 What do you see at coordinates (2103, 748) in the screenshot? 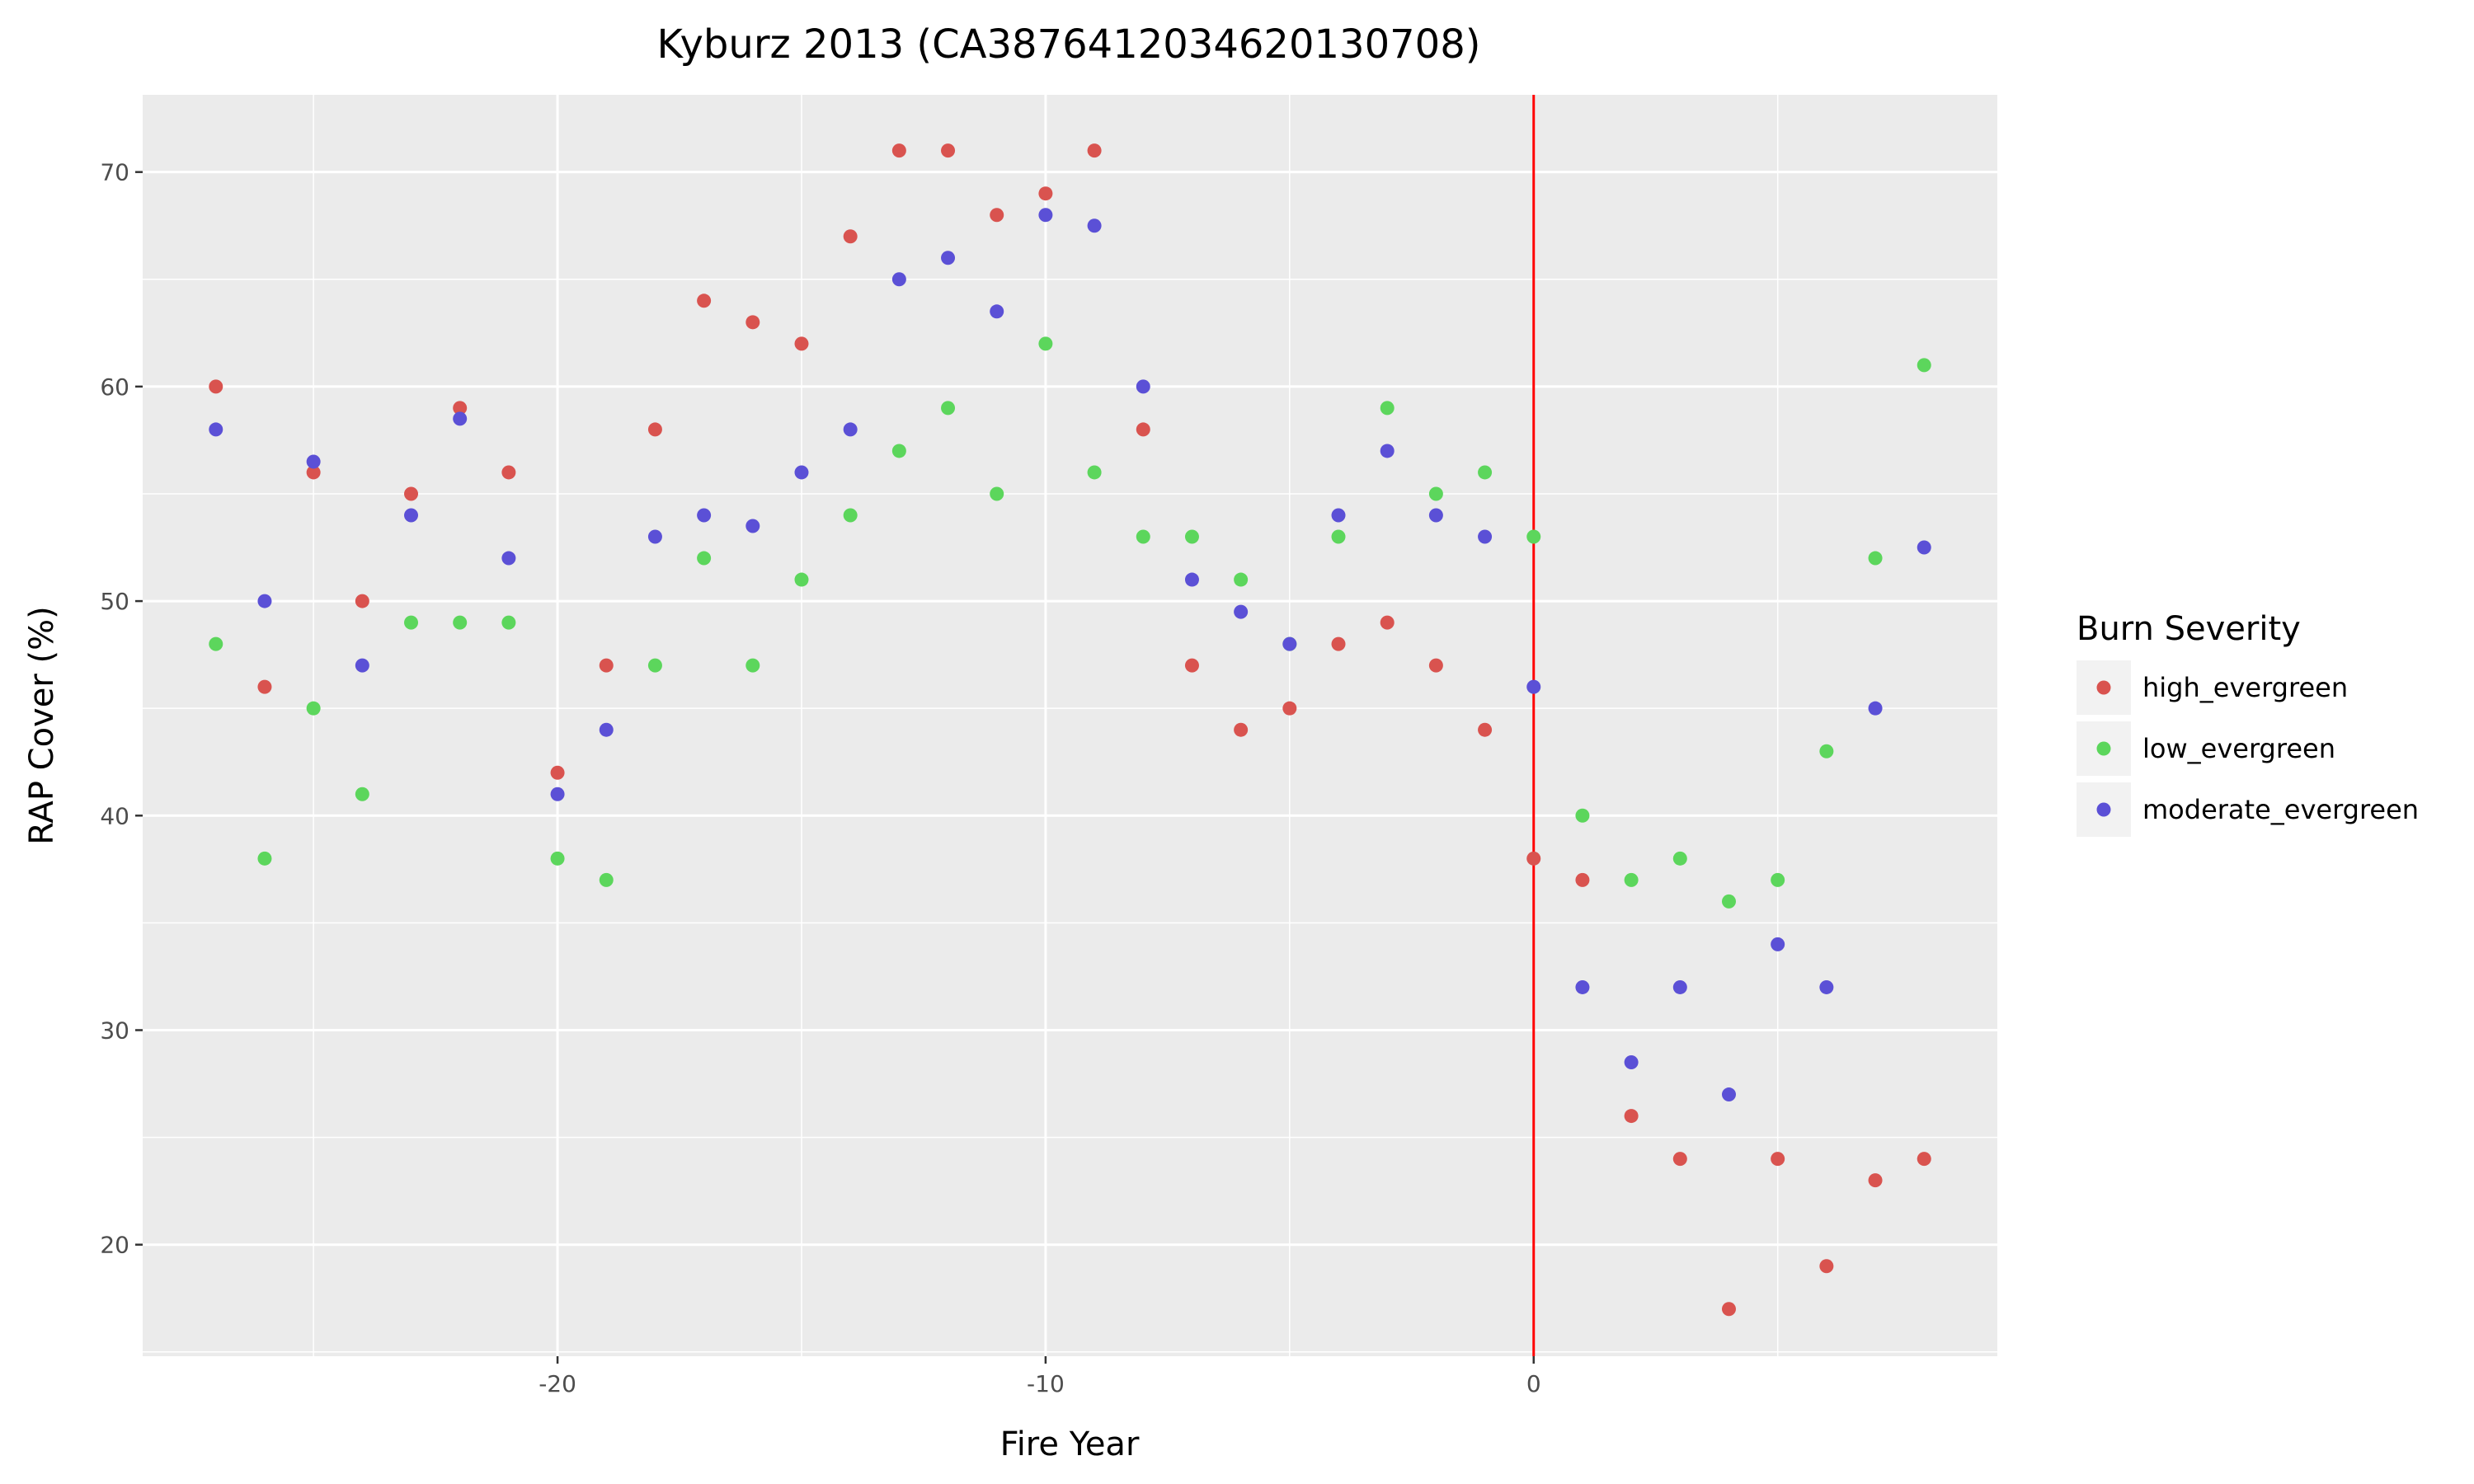
I see `legend-swatch-low_evergreen` at bounding box center [2103, 748].